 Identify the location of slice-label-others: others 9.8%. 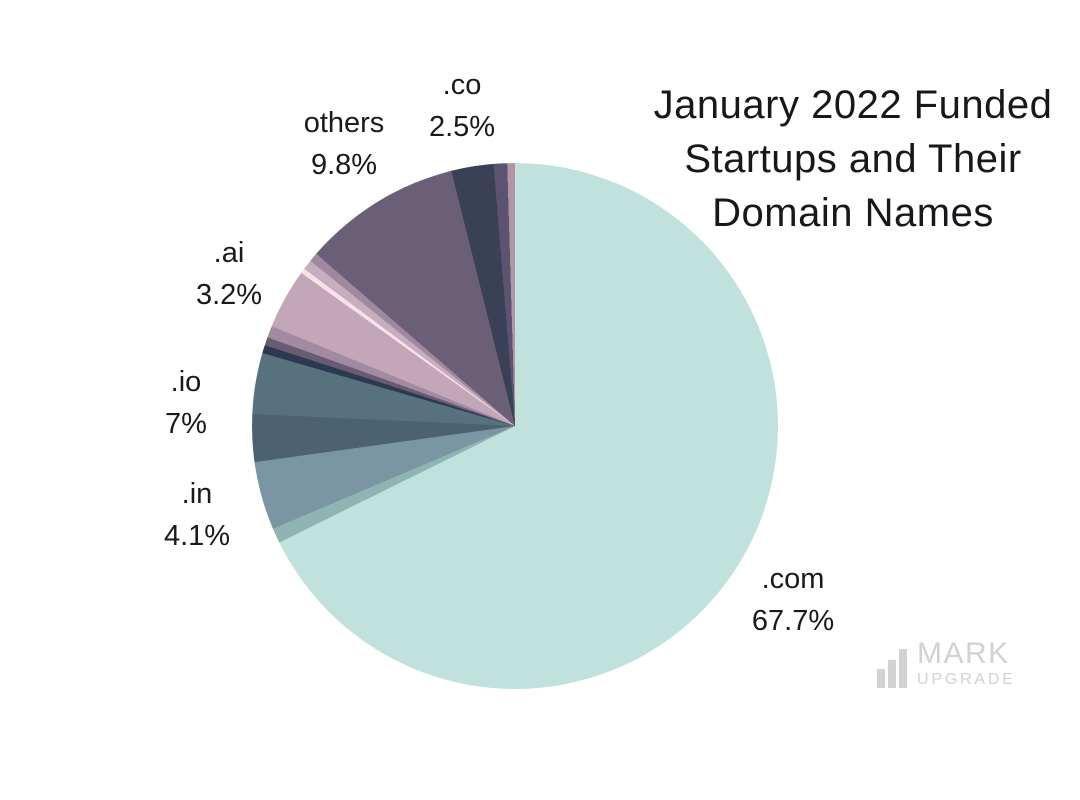
(344, 144).